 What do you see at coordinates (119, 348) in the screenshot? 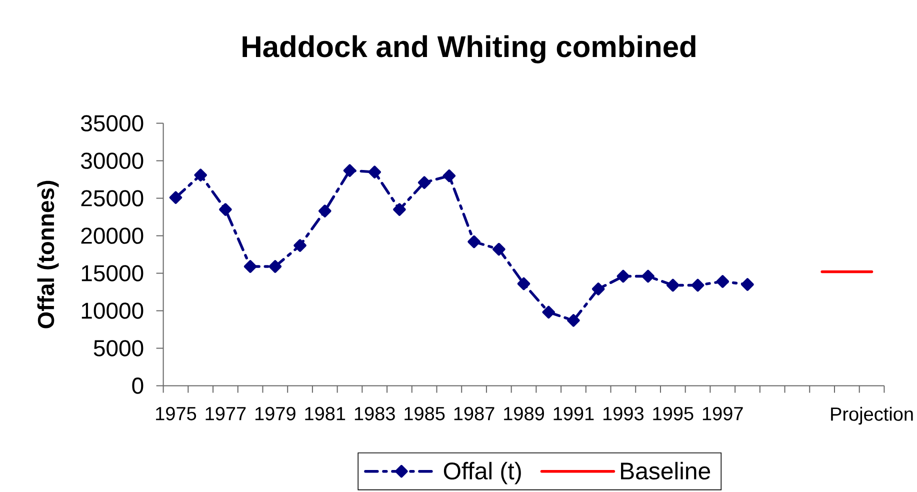
I see `y-tick-label: 5000` at bounding box center [119, 348].